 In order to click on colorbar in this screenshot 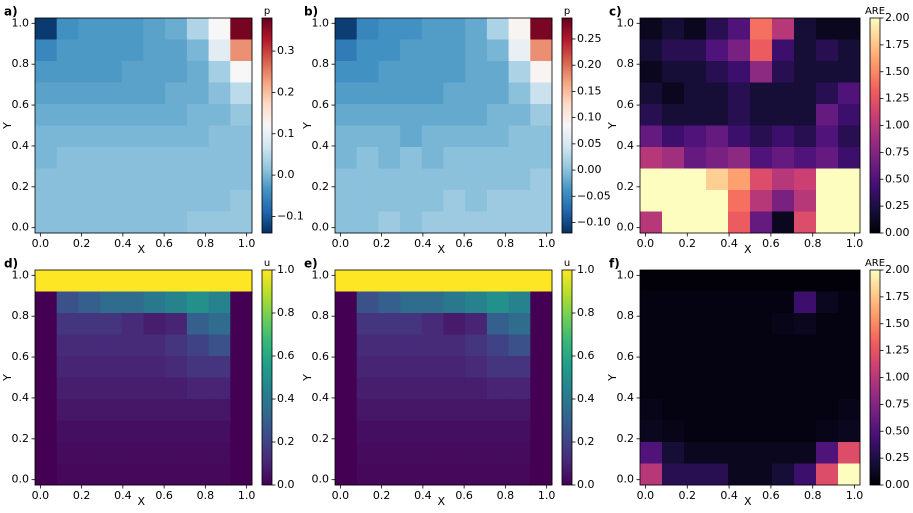, I will do `click(267, 377)`.